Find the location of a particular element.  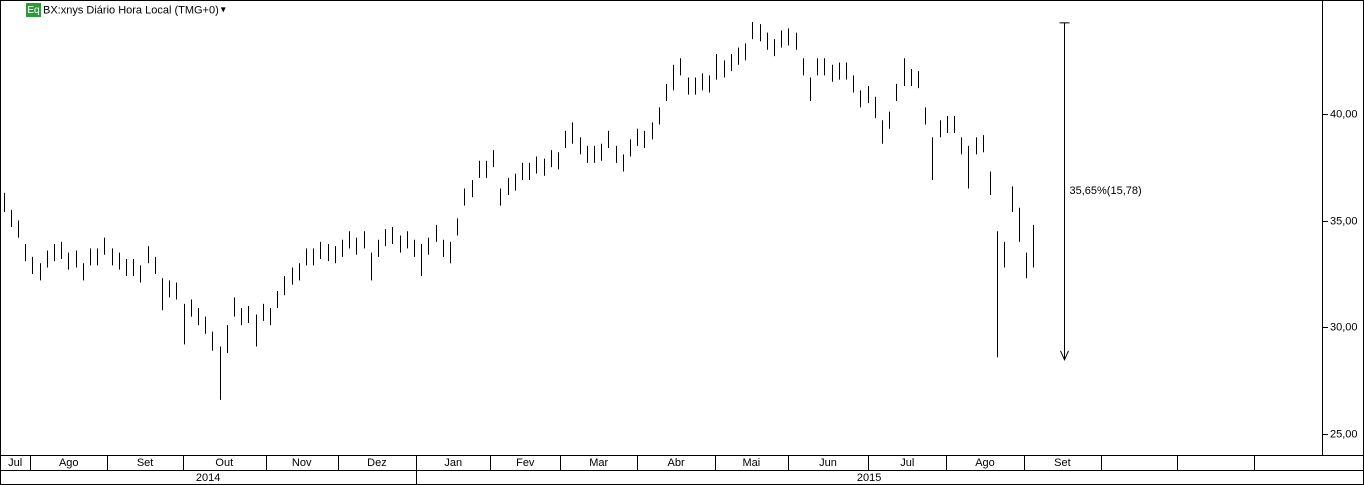

x-month-label: Dez is located at coordinates (377, 463).